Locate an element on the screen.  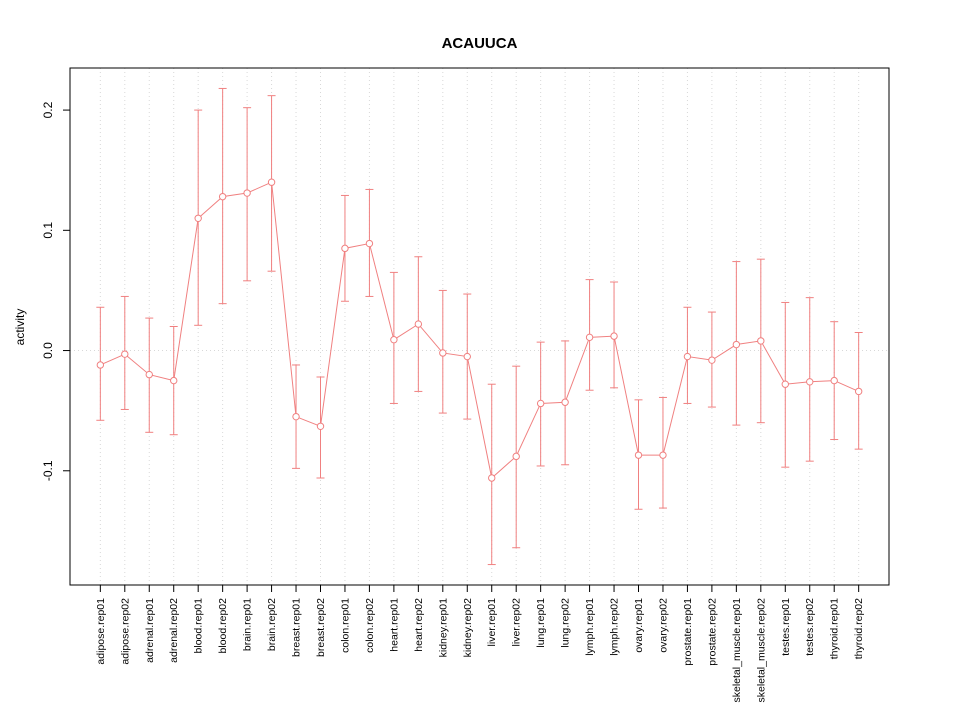
x-tick-label: skeletal_muscle.rep01 is located at coordinates (737, 650).